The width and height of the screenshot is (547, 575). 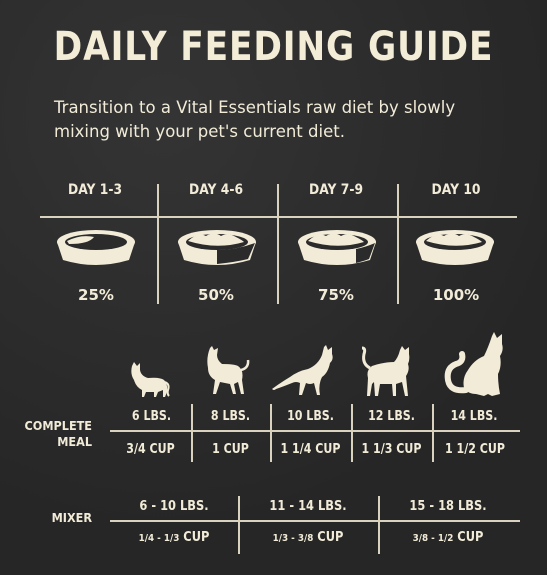 What do you see at coordinates (308, 506) in the screenshot?
I see `mixer-weight-cell: 11 - 14 LBS.` at bounding box center [308, 506].